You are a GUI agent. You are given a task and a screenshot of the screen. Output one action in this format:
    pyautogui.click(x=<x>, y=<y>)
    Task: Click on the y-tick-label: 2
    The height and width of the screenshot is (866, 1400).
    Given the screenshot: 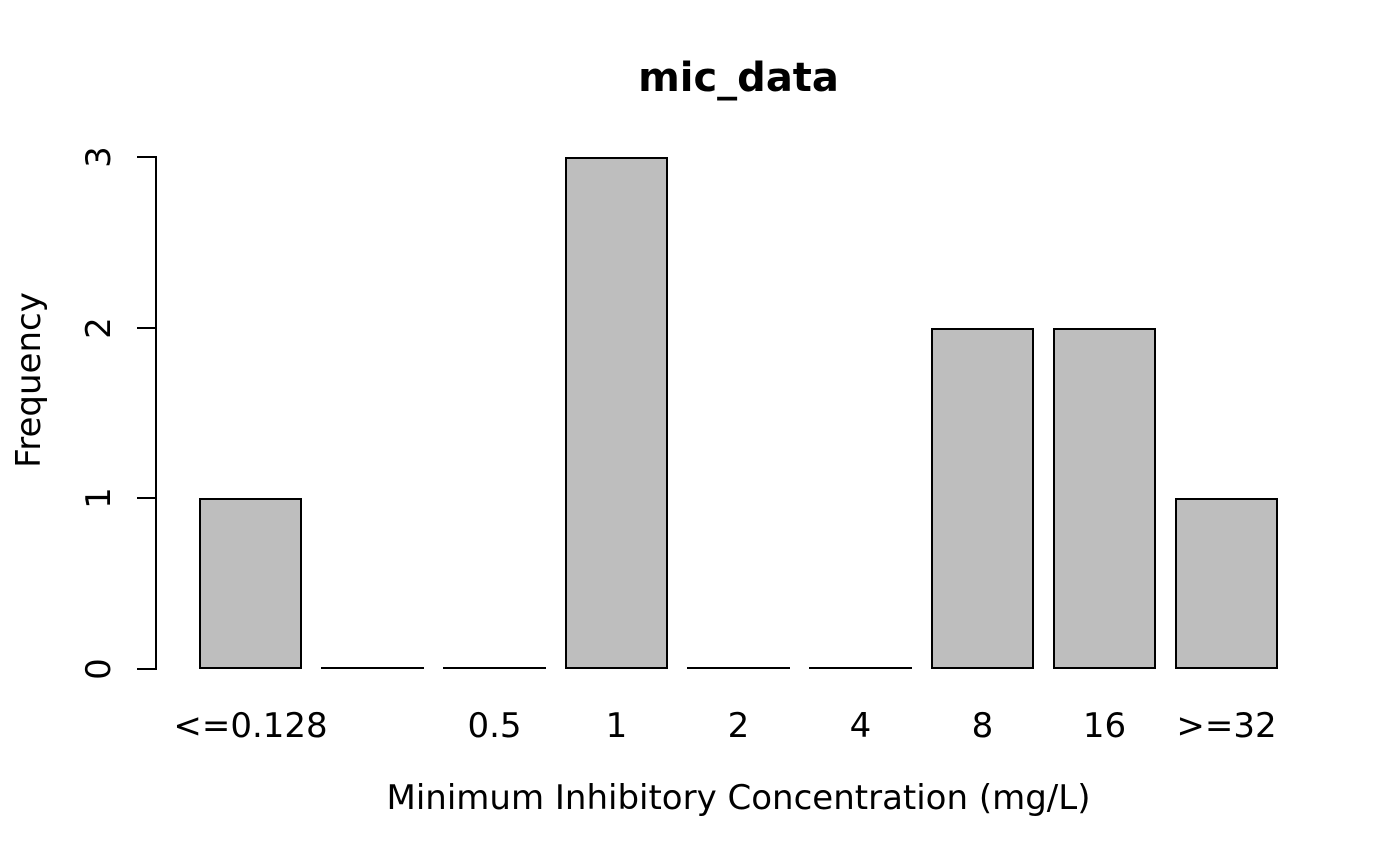 What is the action you would take?
    pyautogui.click(x=99, y=327)
    